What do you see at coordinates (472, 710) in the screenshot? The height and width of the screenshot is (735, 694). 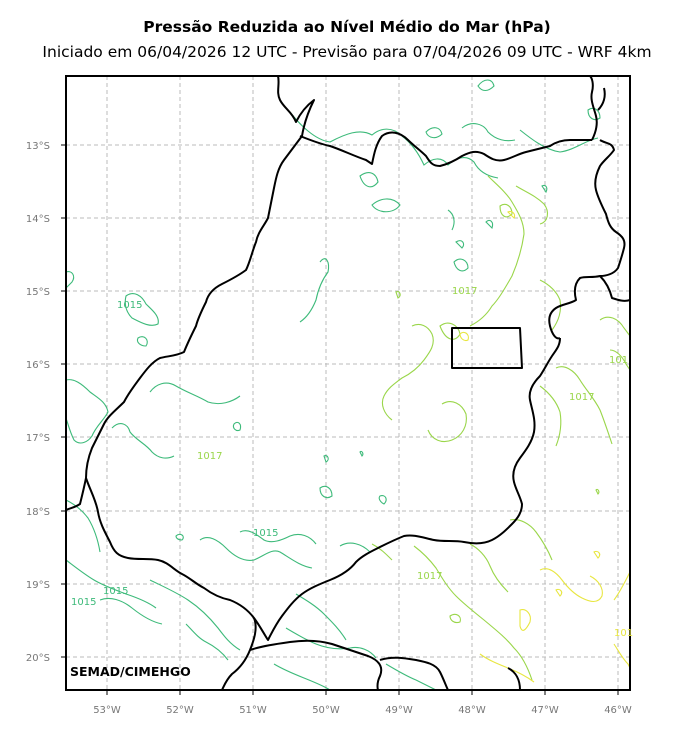 I see `lon-tick-label: 48°W` at bounding box center [472, 710].